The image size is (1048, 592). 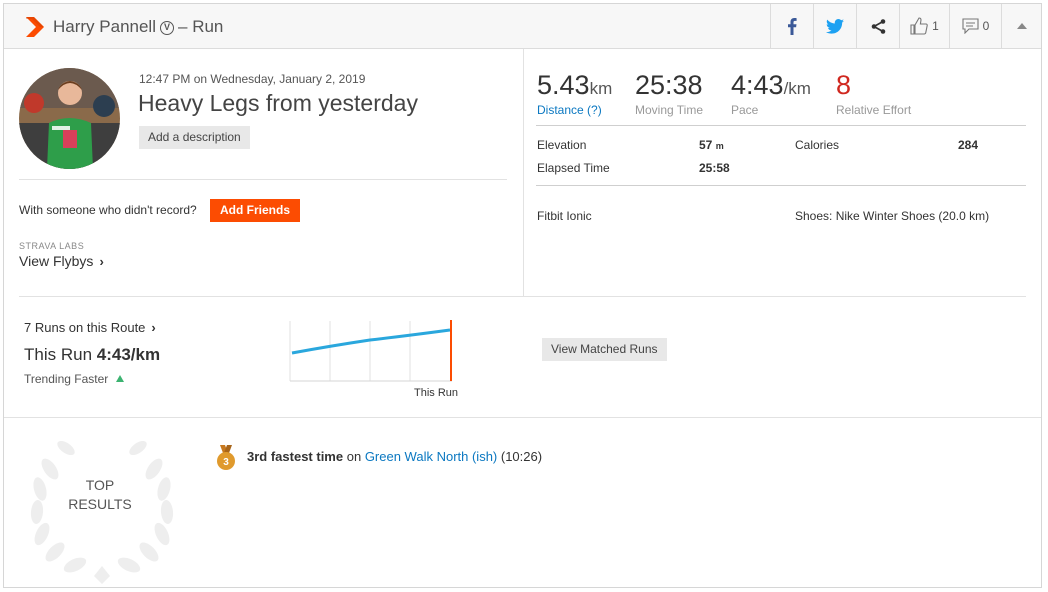 What do you see at coordinates (523, 172) in the screenshot?
I see `section-divider` at bounding box center [523, 172].